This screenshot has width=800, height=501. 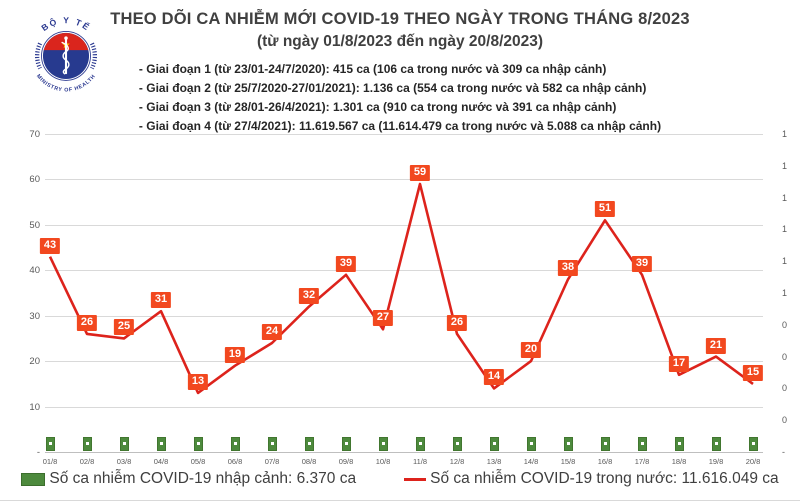 I want to click on data-point-label: 13, so click(x=198, y=382).